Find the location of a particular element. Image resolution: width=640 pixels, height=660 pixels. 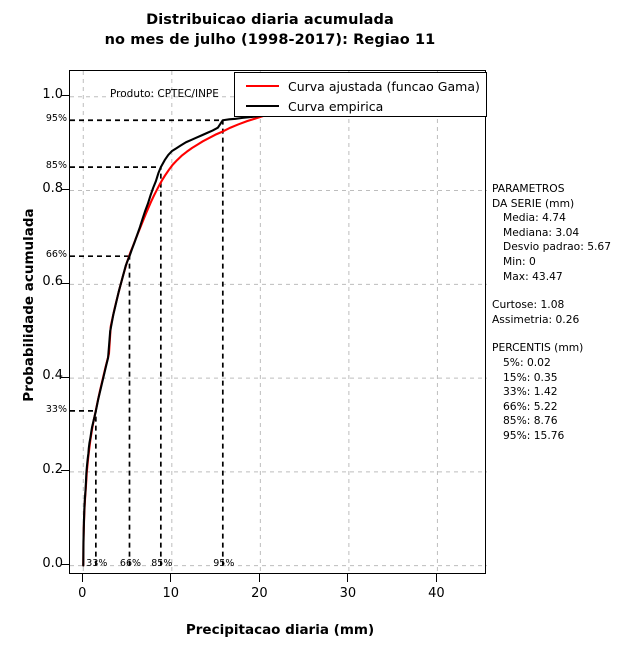

percentile-left-label-85: 85% is located at coordinates (56, 166).